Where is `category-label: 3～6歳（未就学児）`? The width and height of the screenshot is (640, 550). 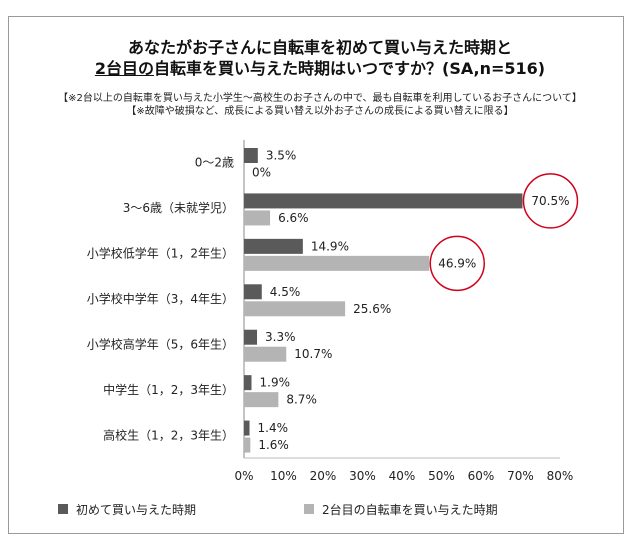
category-label: 3～6歳（未就学児） is located at coordinates (178, 207).